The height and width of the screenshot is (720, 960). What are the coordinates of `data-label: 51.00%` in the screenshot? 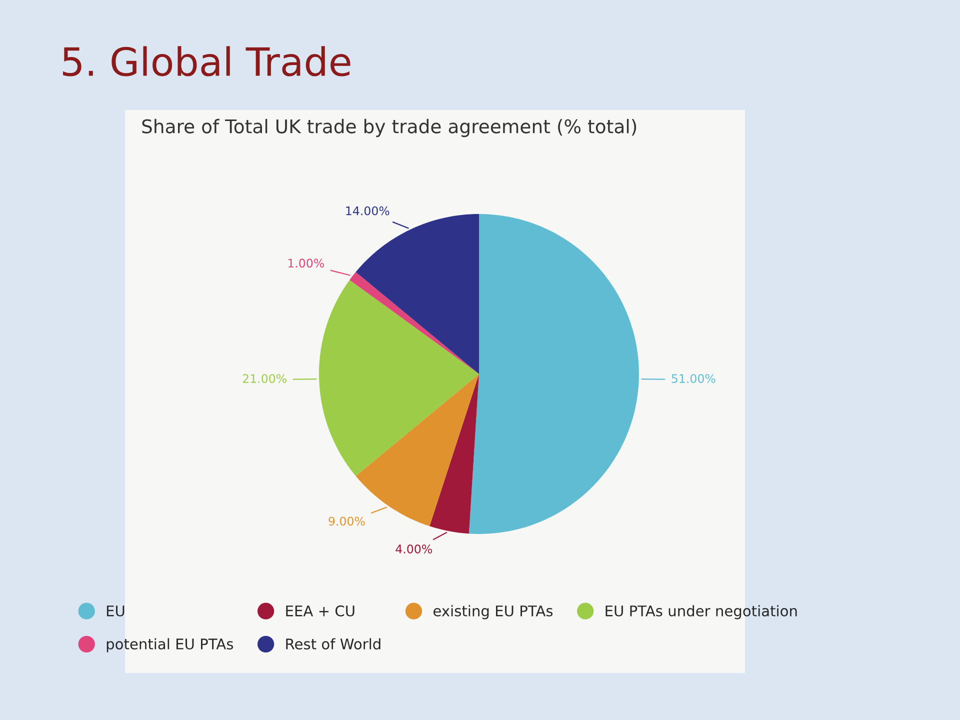 It's located at (694, 379).